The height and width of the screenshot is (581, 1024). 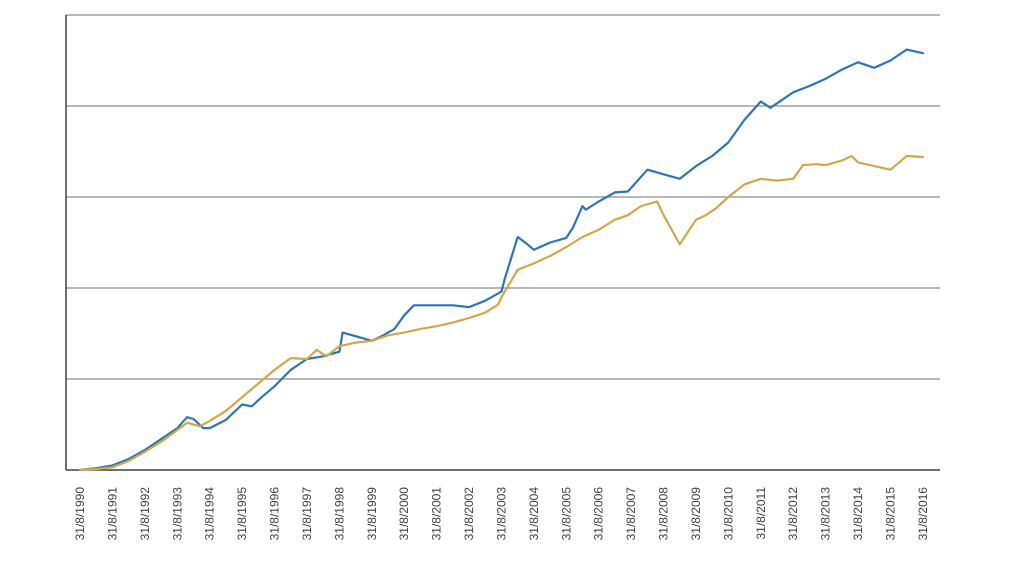 I want to click on x-tick-label: 31/8/1992, so click(x=145, y=514).